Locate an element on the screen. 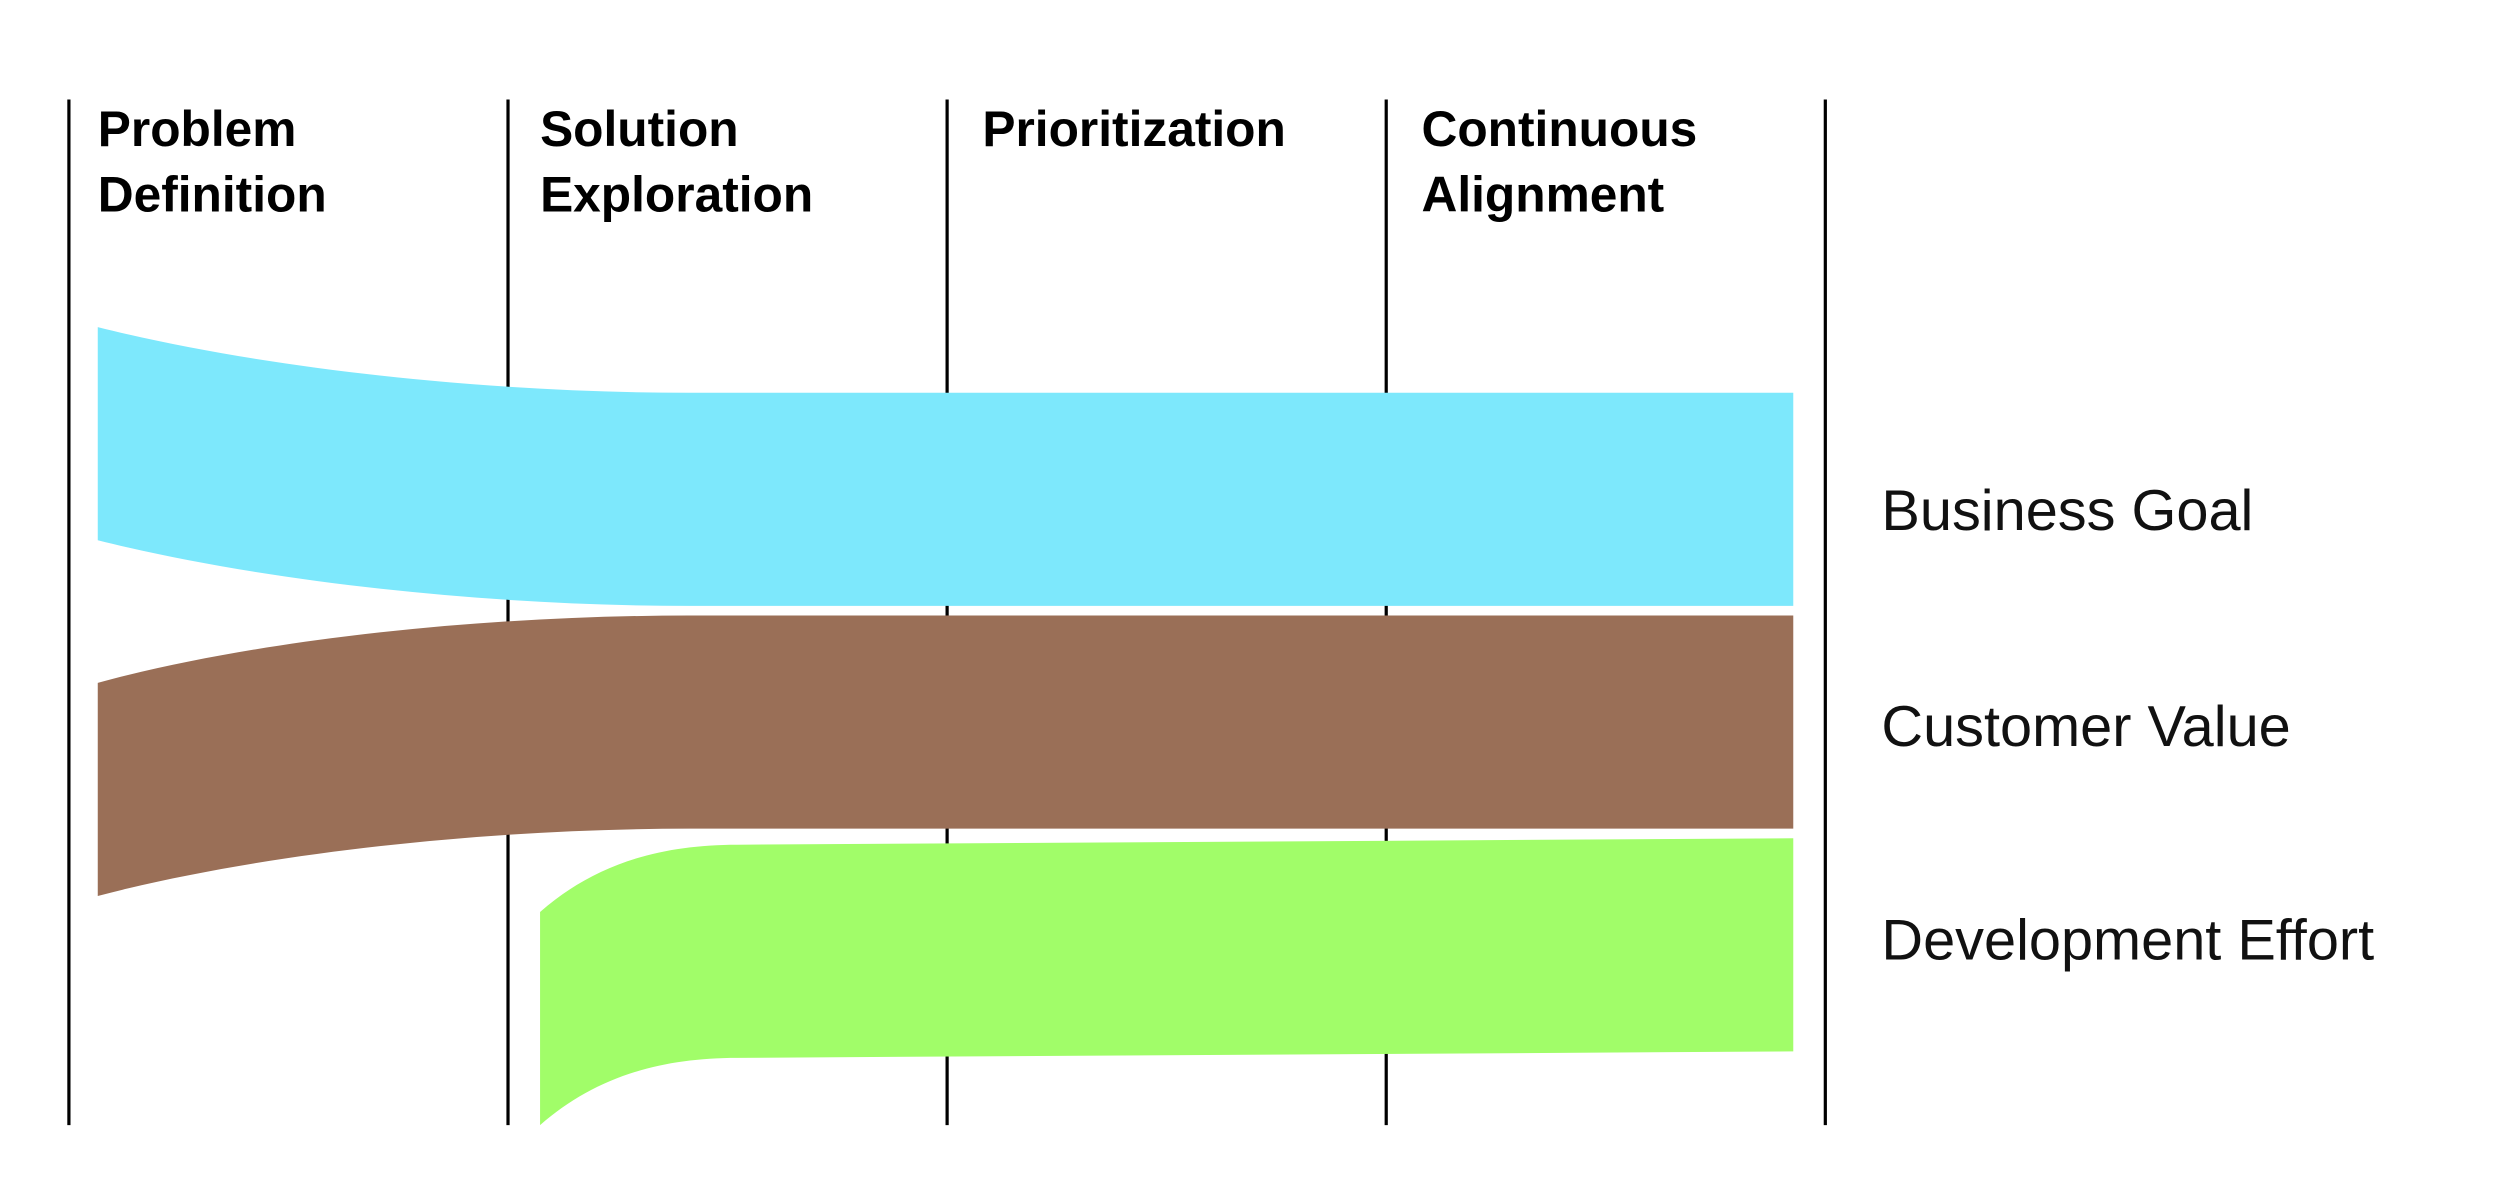  stage-title: Problem is located at coordinates (197, 129).